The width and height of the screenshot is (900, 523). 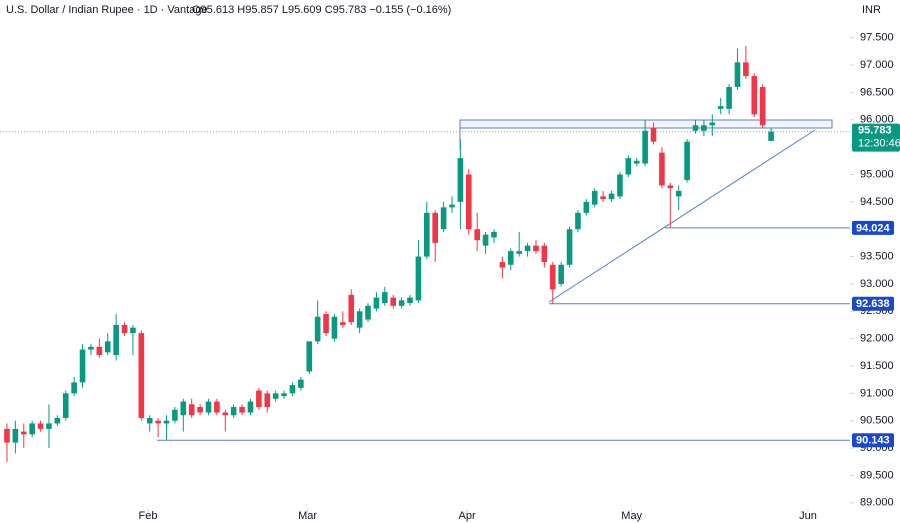 What do you see at coordinates (877, 92) in the screenshot?
I see `y-tick-label: 96.500` at bounding box center [877, 92].